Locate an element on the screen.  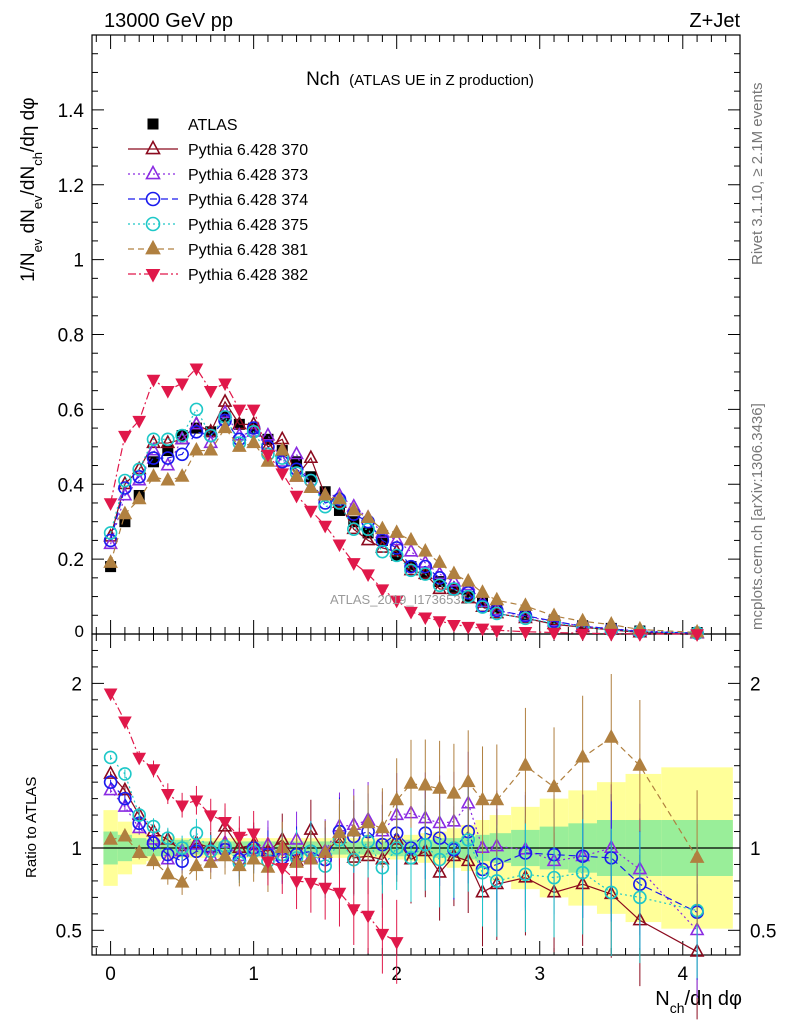
header-process: Z+Jet is located at coordinates (714, 21).